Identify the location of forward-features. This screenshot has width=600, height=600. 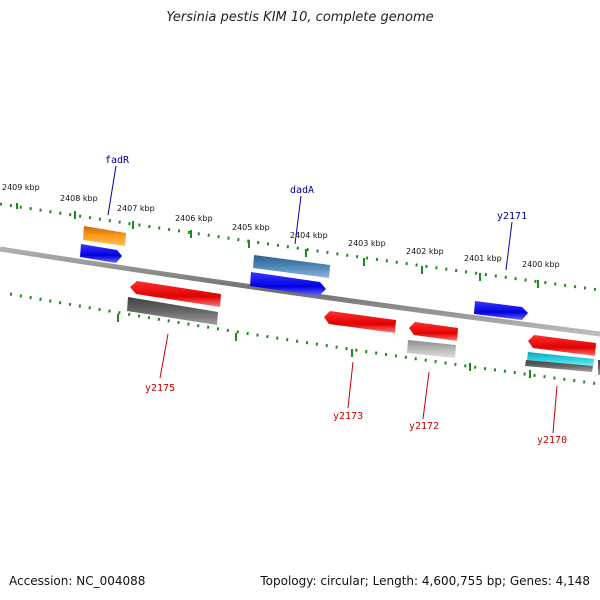
(304, 273).